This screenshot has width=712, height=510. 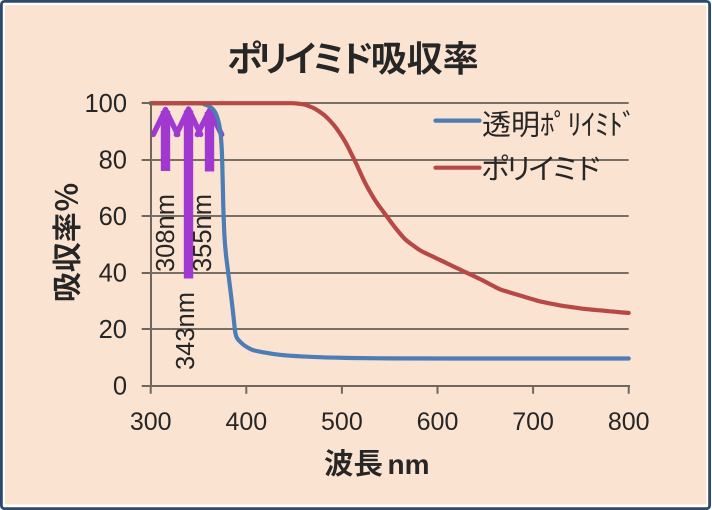 I want to click on svg-text: 800, so click(x=629, y=422).